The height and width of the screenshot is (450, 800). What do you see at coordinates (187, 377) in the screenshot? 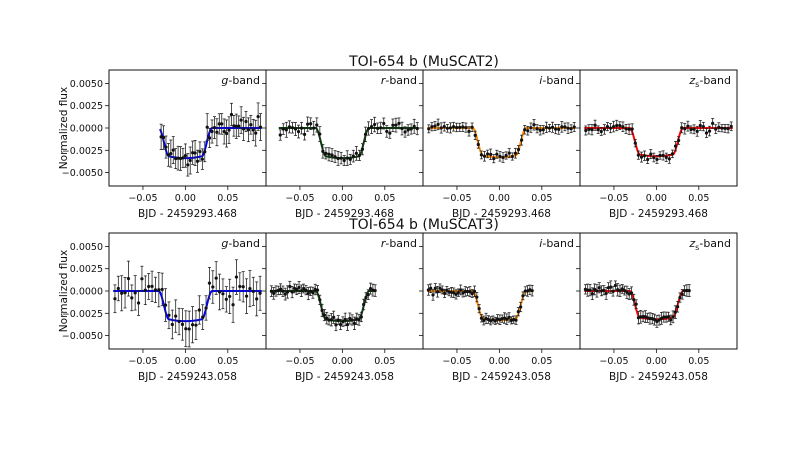
I see `x-axis-label: BJD - 2459243.058` at bounding box center [187, 377].